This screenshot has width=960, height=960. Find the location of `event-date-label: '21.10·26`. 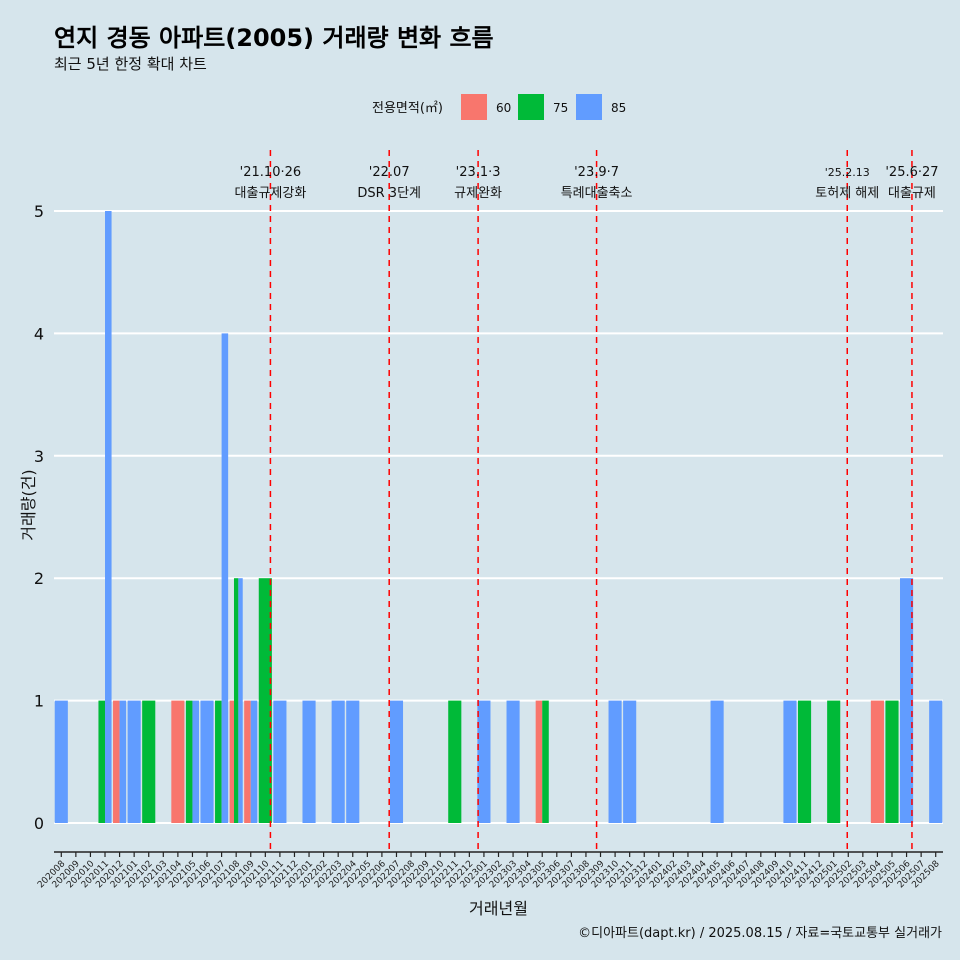

event-date-label: '21.10·26 is located at coordinates (270, 172).